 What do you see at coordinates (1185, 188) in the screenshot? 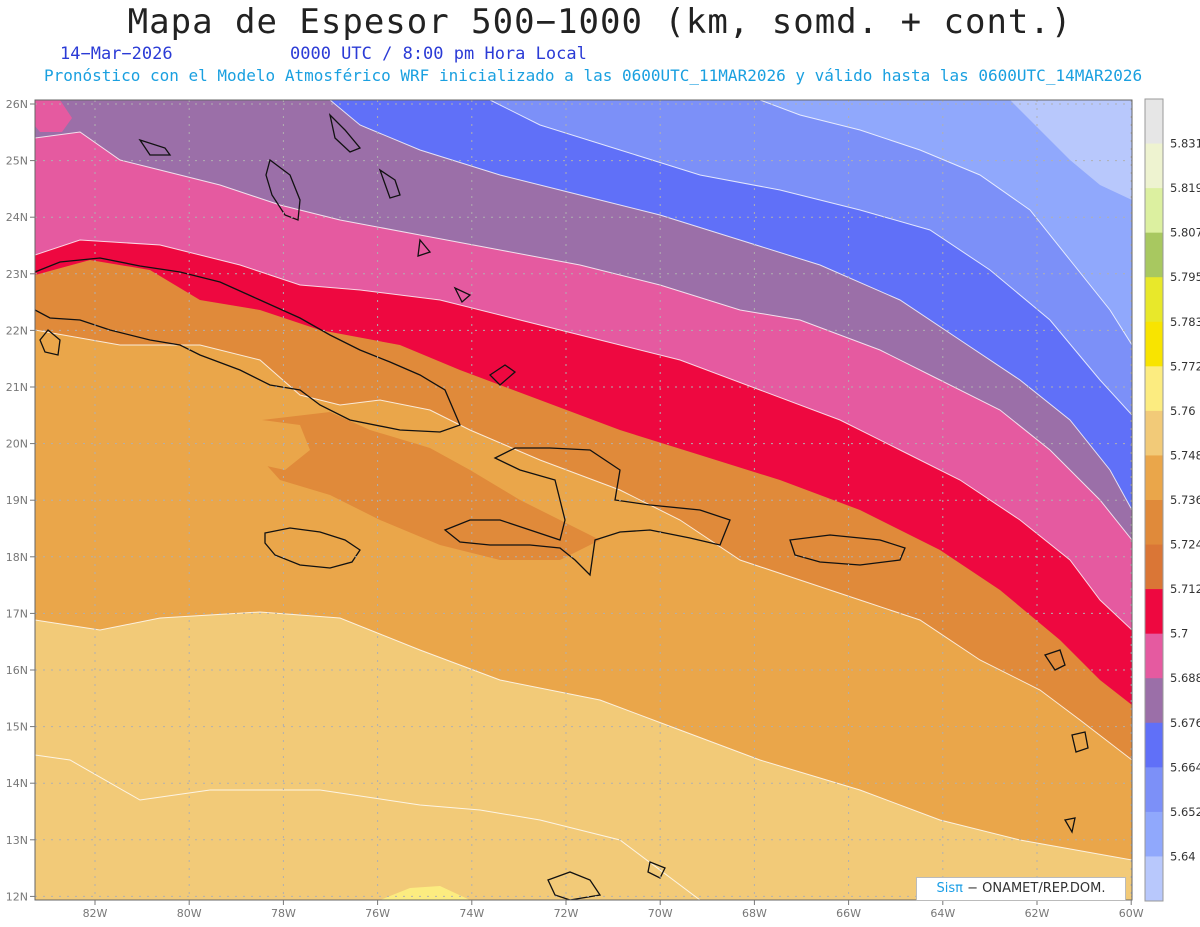
I see `colorbar-label: 5.819` at bounding box center [1185, 188].